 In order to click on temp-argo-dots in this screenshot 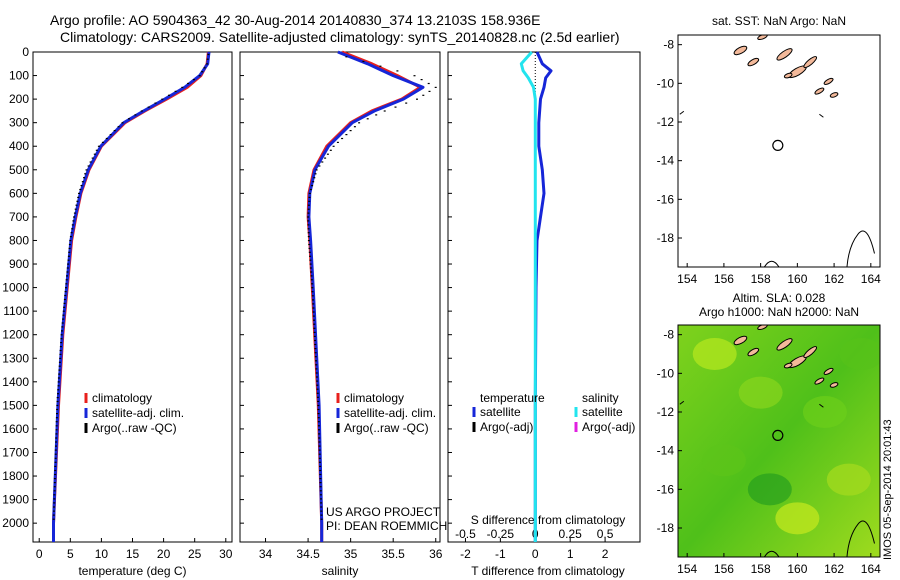, I will do `click(131, 286)`.